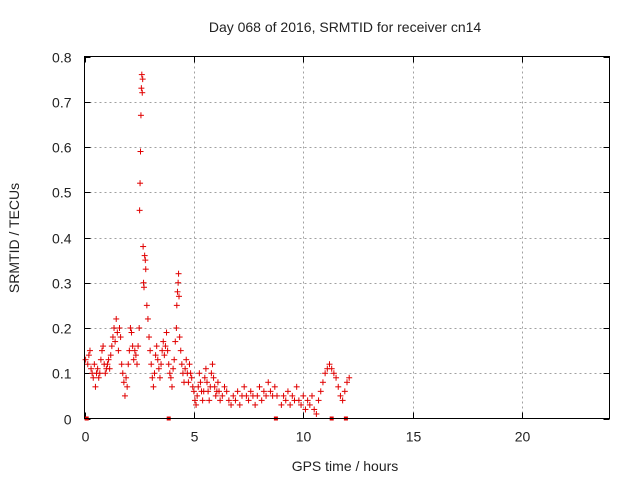  I want to click on y-tick-label: 0.3, so click(62, 284).